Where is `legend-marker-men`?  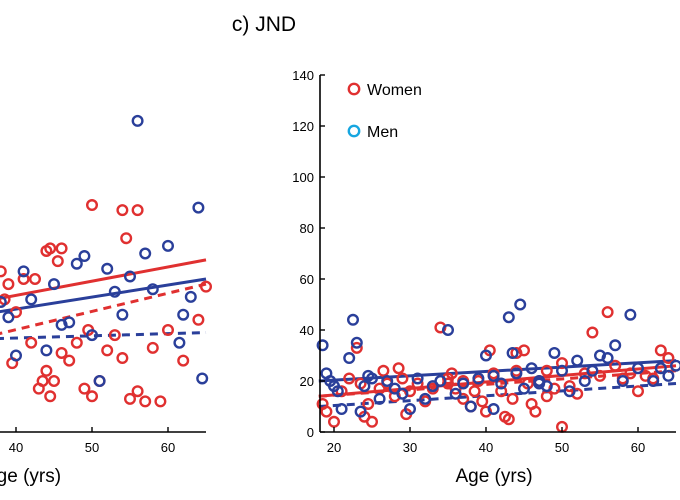 legend-marker-men is located at coordinates (354, 131).